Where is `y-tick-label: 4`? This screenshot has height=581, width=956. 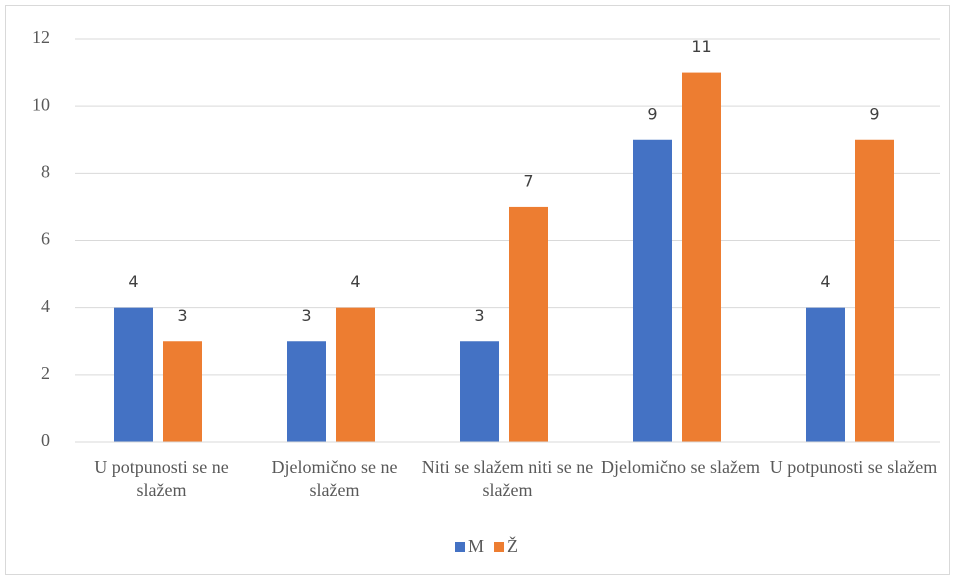
y-tick-label: 4 is located at coordinates (45, 306).